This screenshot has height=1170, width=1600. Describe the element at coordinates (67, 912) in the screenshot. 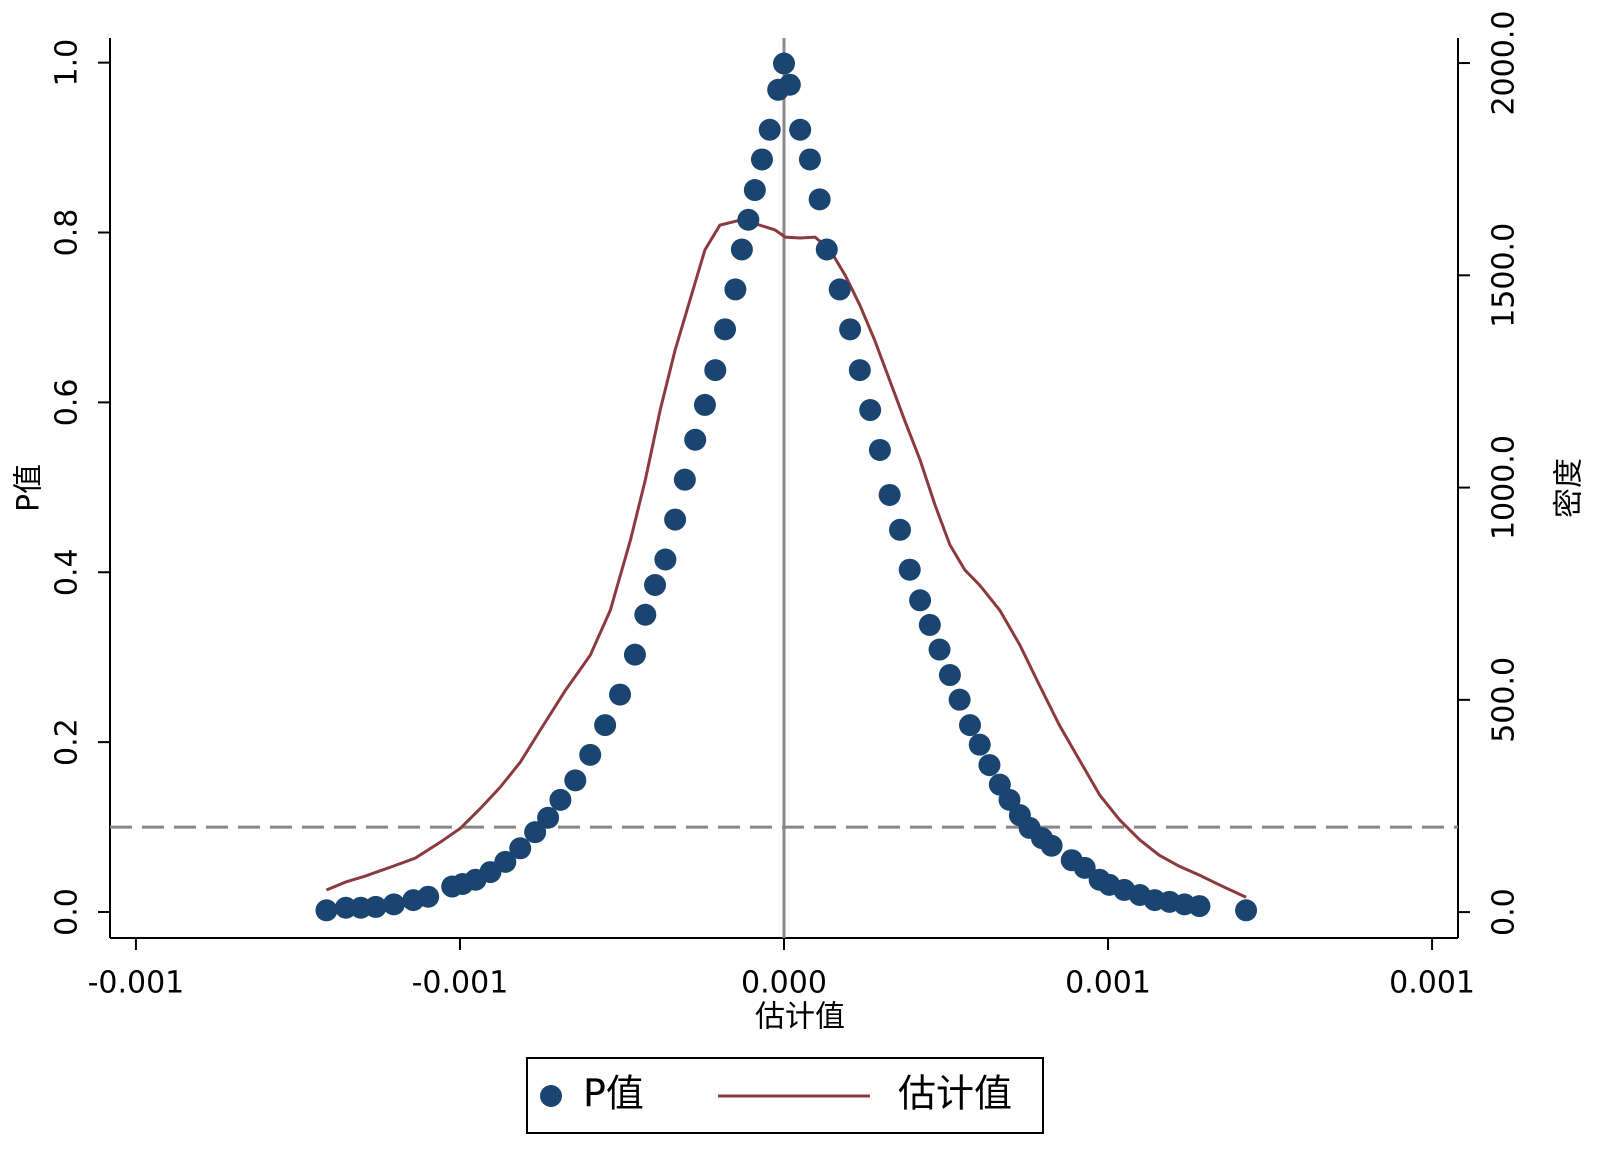

I see `y-tick-label: 0.0` at that location.